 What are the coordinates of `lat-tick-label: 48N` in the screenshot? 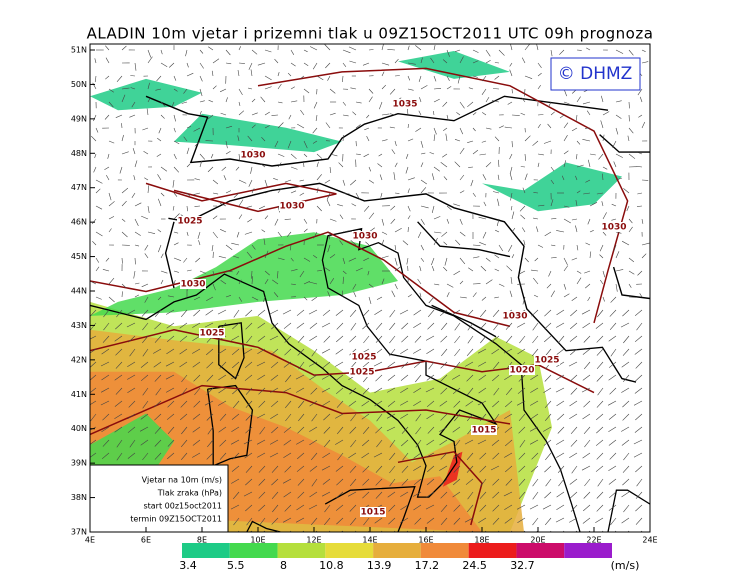 It's located at (79, 153).